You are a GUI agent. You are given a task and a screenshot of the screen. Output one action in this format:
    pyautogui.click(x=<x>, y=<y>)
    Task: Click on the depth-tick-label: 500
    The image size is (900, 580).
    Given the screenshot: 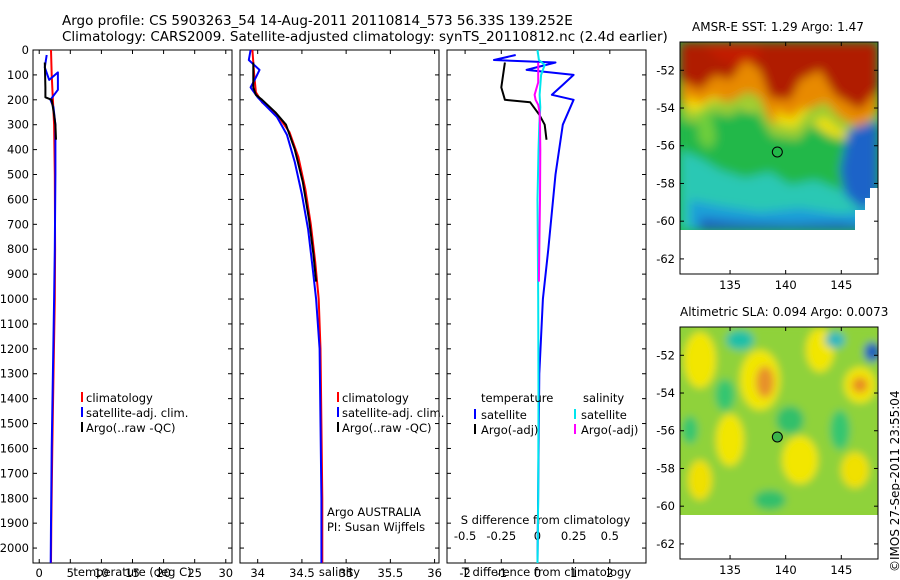 What is the action you would take?
    pyautogui.click(x=18, y=175)
    